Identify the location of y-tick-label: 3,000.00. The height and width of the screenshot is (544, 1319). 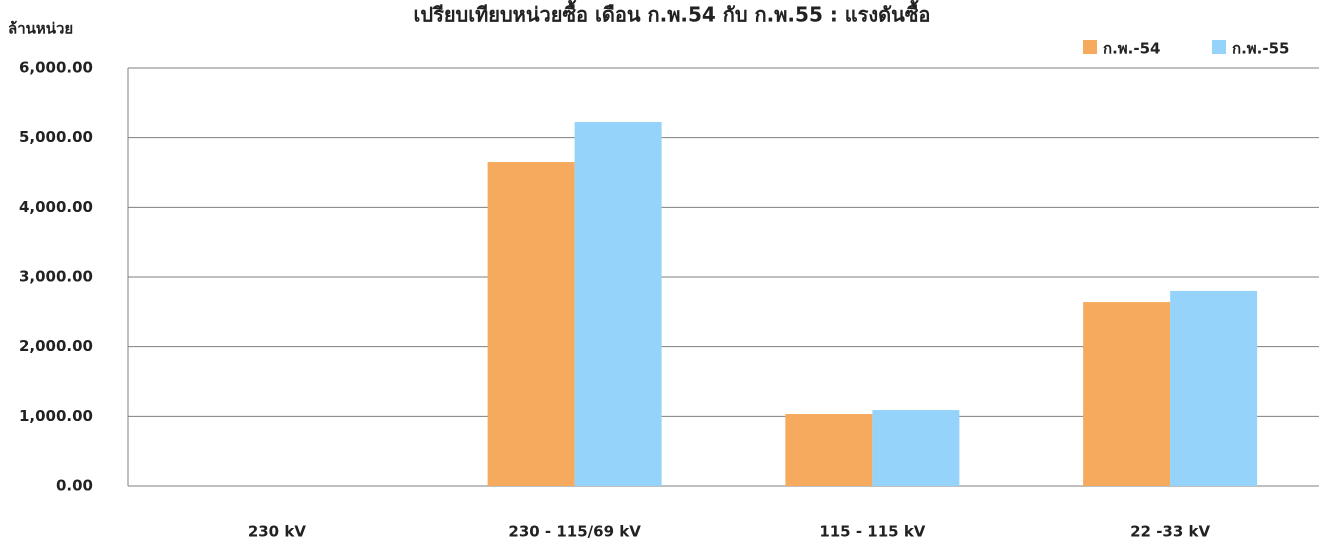
(56, 277).